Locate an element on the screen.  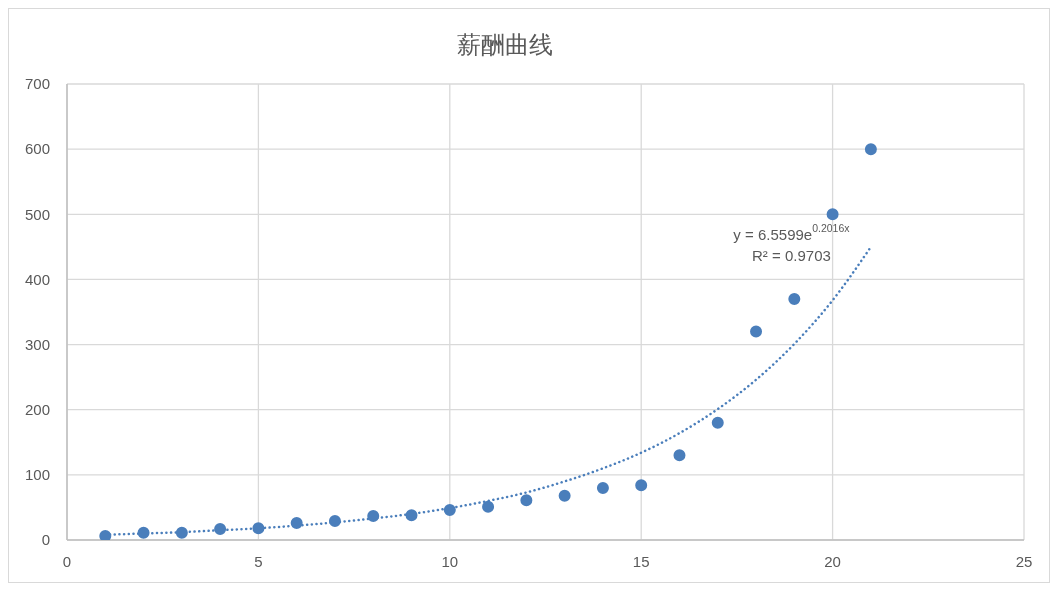
y-tick-label: 600 is located at coordinates (37, 149).